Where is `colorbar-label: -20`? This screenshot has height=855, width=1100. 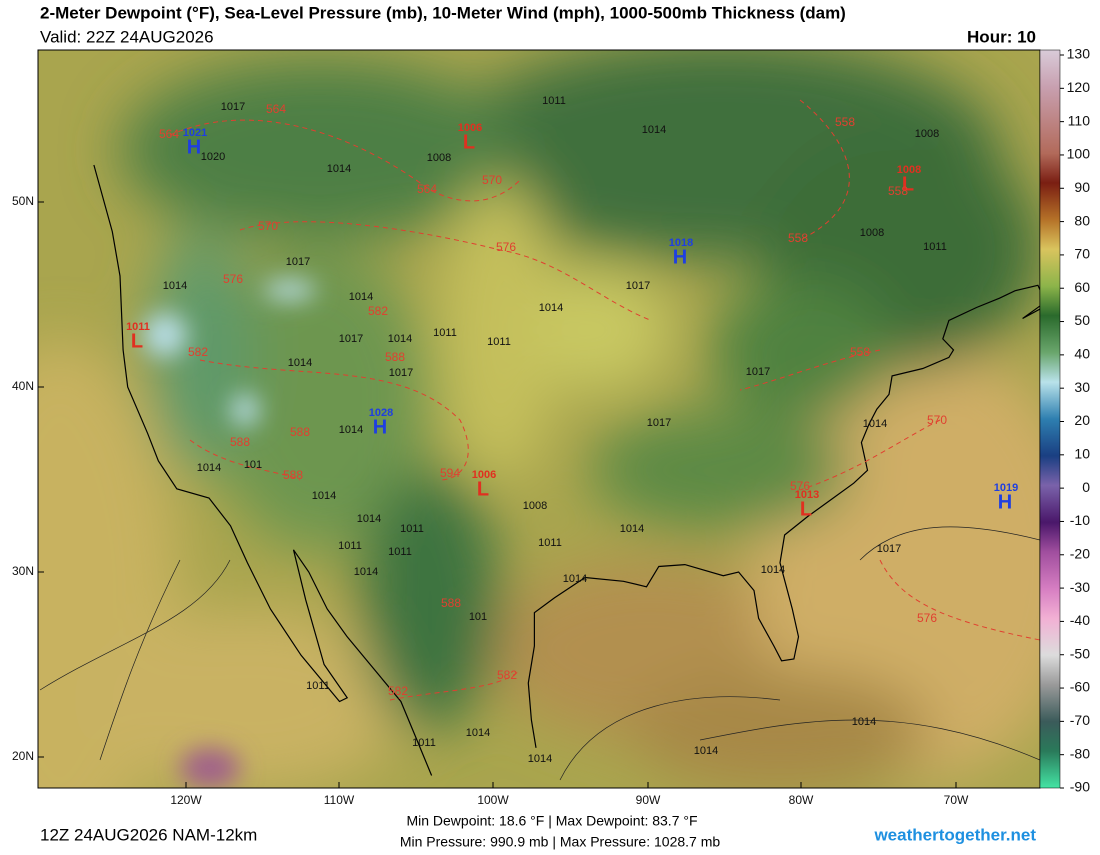 colorbar-label: -20 is located at coordinates (1080, 553).